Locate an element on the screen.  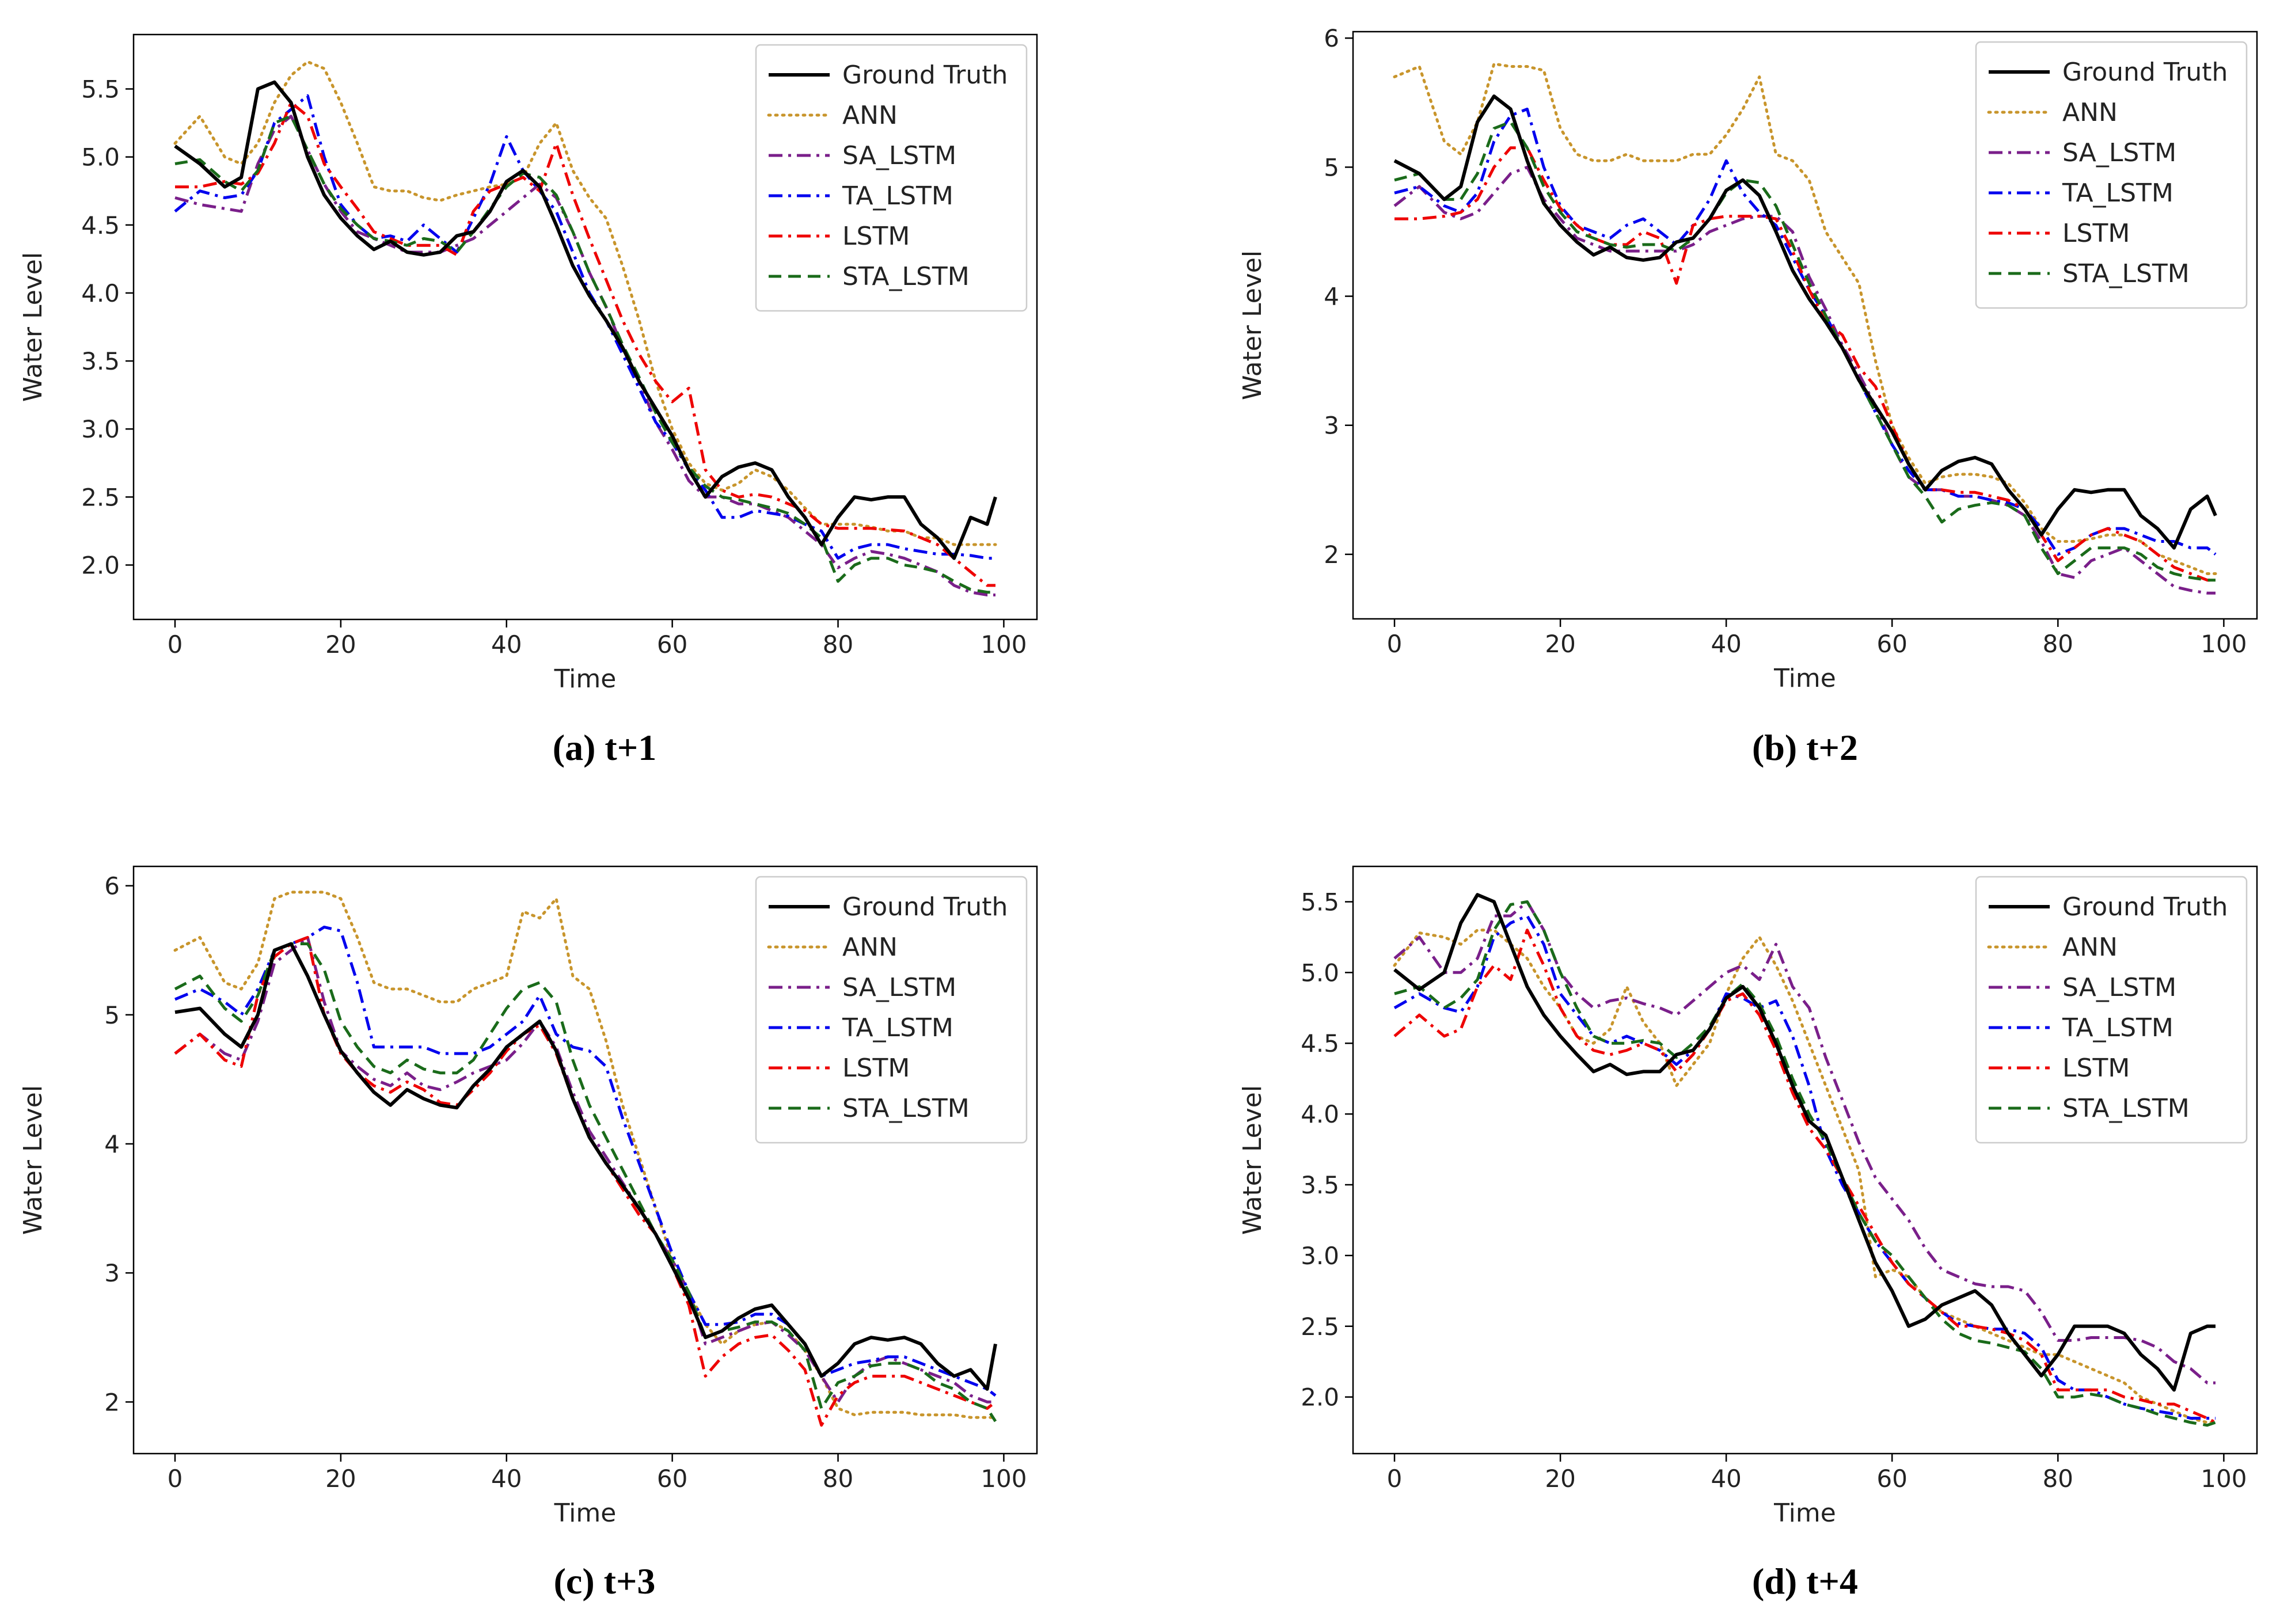
y-tick-label: 3.5 is located at coordinates (101, 361).